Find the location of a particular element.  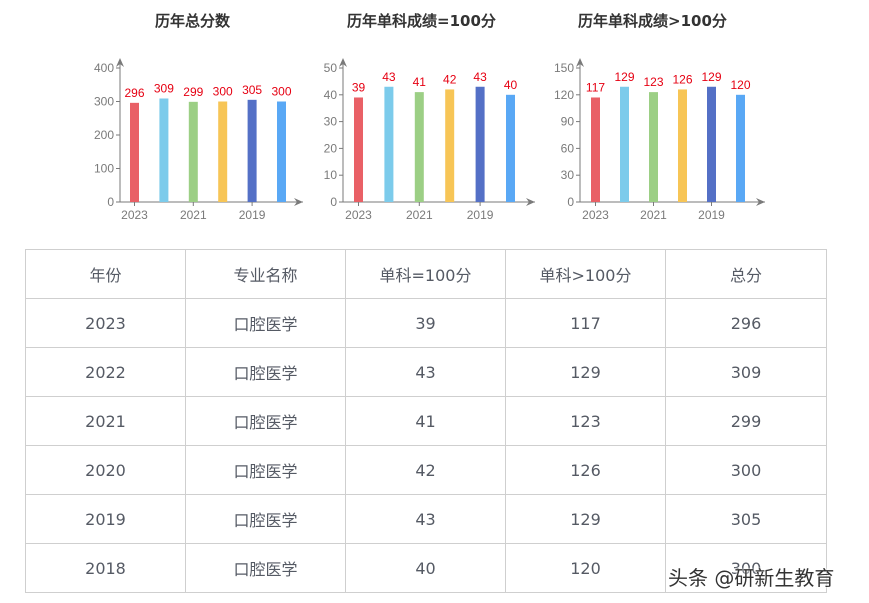

y-tick-label: 400 is located at coordinates (104, 68).